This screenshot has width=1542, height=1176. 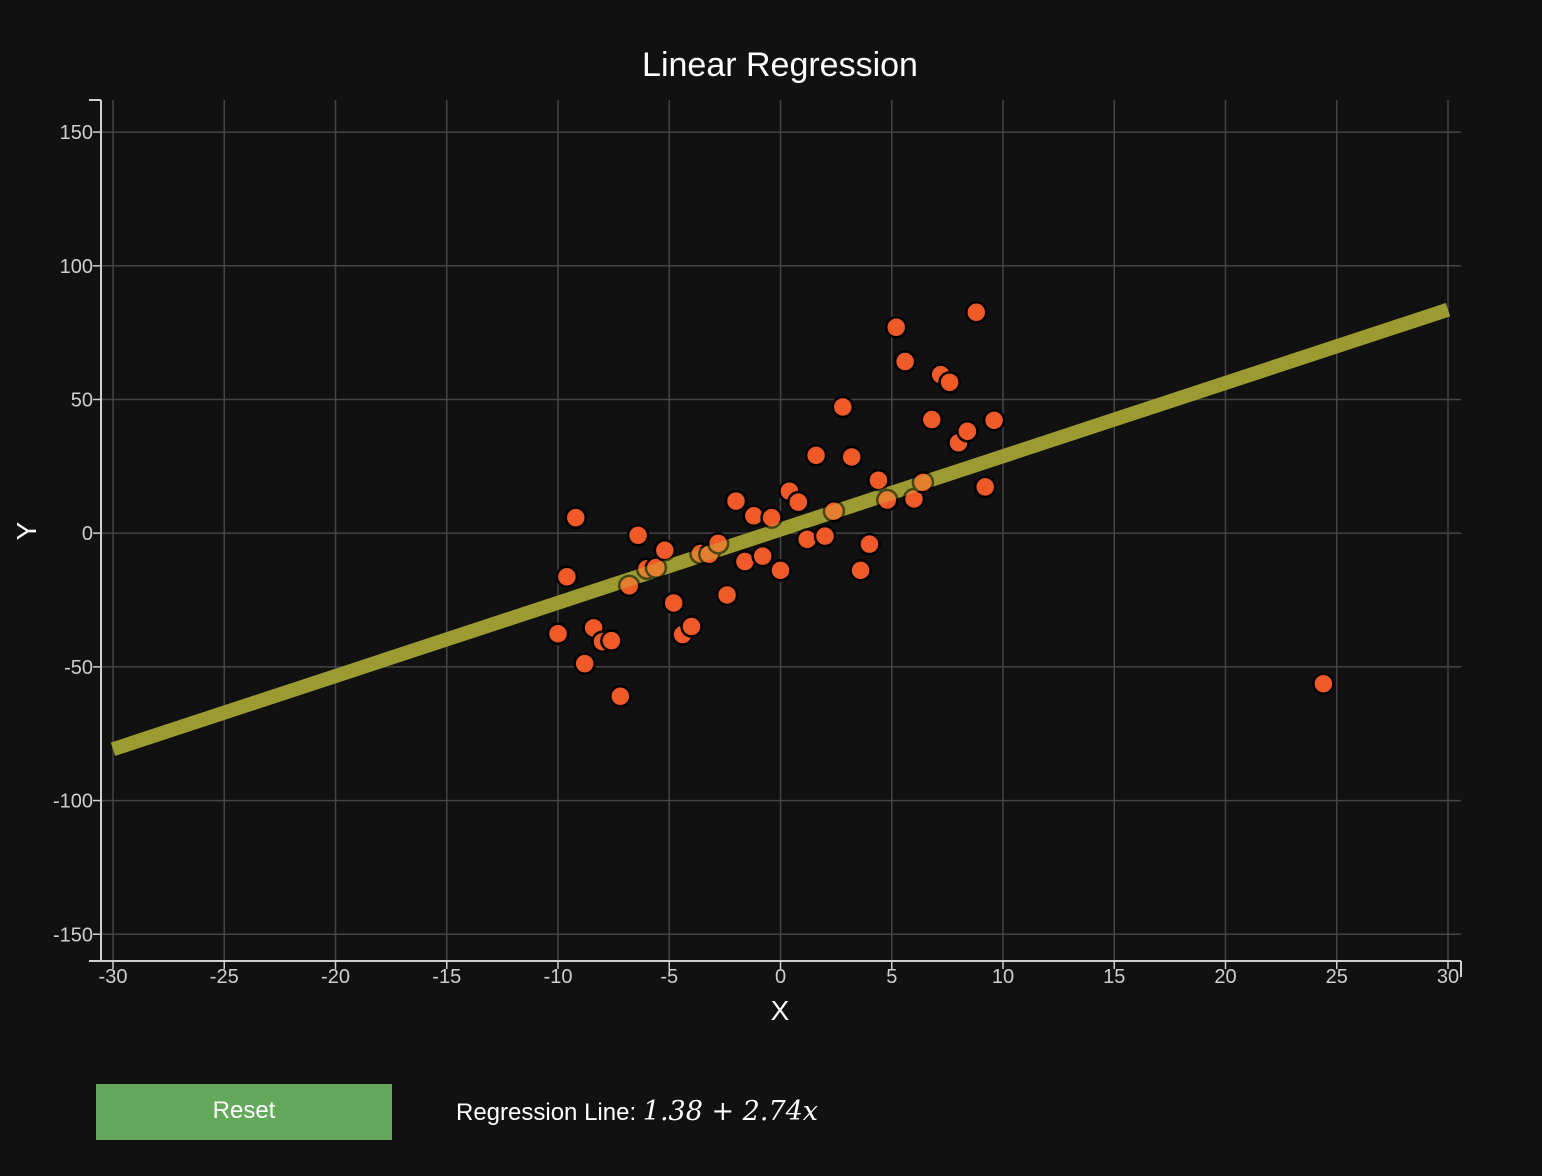 I want to click on x-tick-label: -5, so click(x=669, y=977).